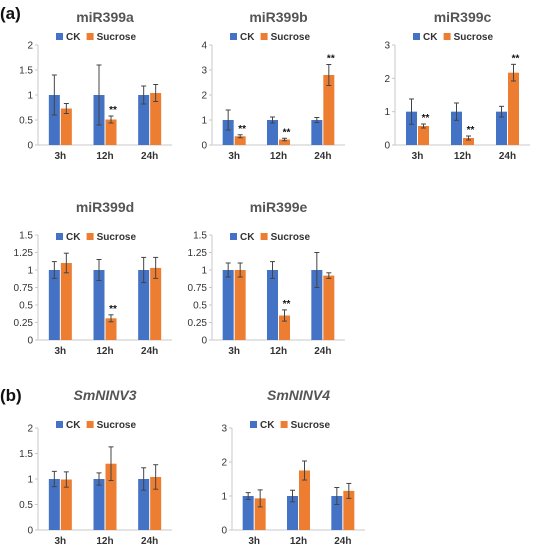 The width and height of the screenshot is (540, 550). Describe the element at coordinates (95, 85) in the screenshot. I see `chart-0: miR399a 0 0.5 1 1.5 2 CK Sucrose 3h 12h 24h **` at that location.